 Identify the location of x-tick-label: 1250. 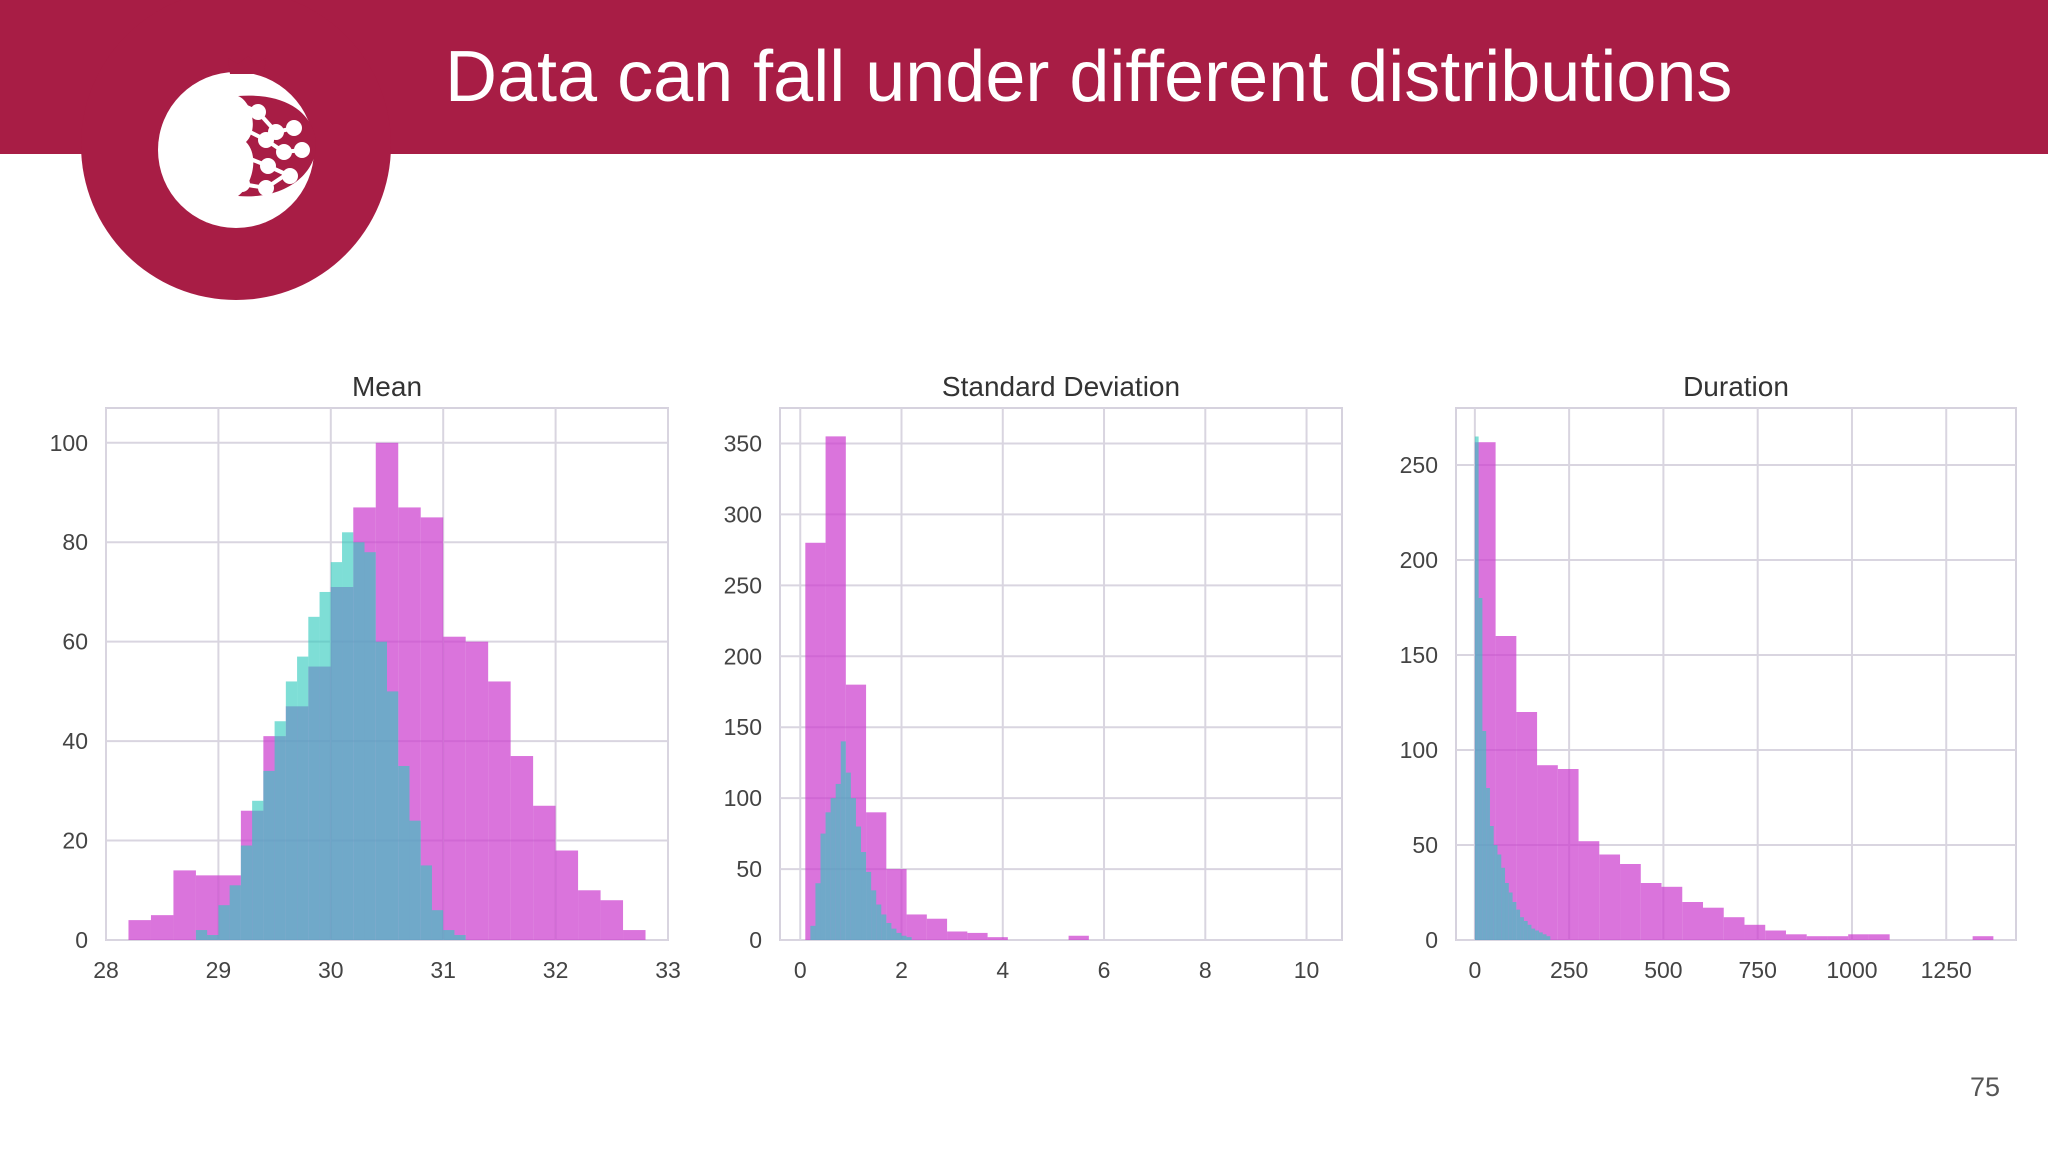
(1946, 970).